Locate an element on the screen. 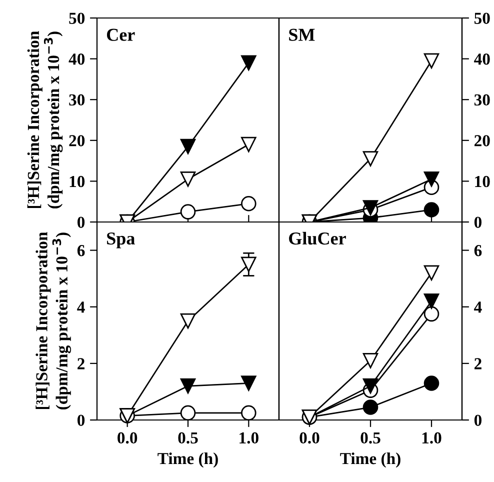 This screenshot has width=494, height=482. chart-title: GluCer is located at coordinates (317, 238).